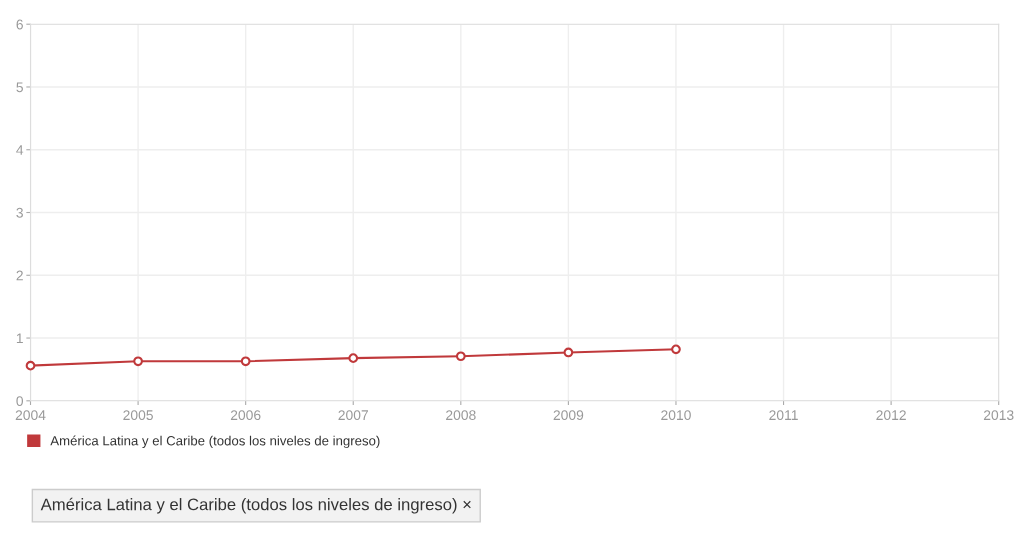 This screenshot has height=538, width=1017. I want to click on x-tick-label: 2012, so click(891, 415).